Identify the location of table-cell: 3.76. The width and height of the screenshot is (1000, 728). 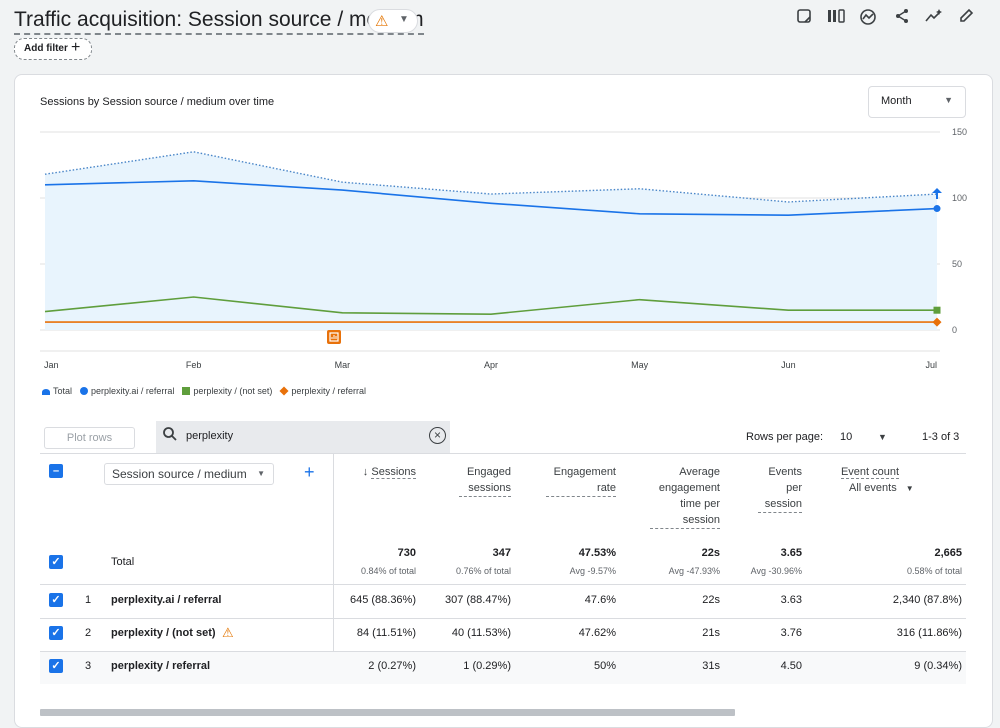
(791, 633).